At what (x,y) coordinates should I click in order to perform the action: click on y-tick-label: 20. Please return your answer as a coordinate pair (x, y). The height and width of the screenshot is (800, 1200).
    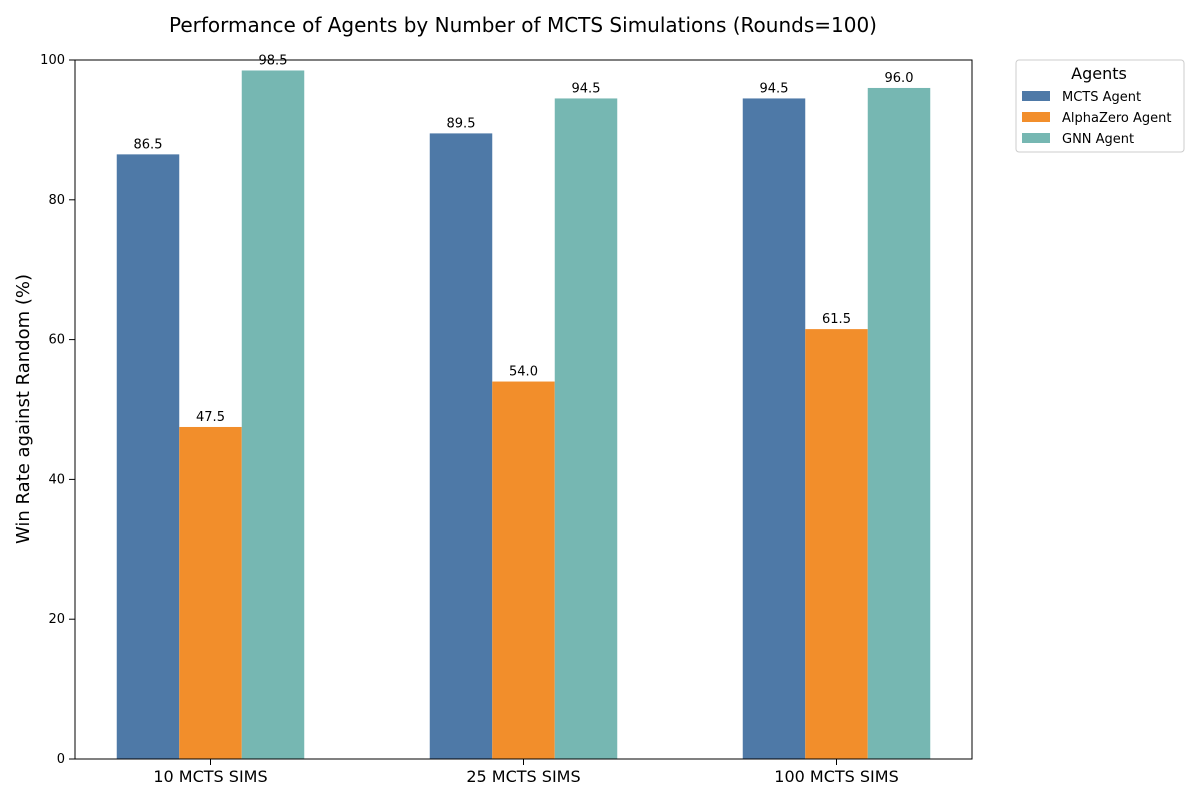
    Looking at the image, I should click on (56, 619).